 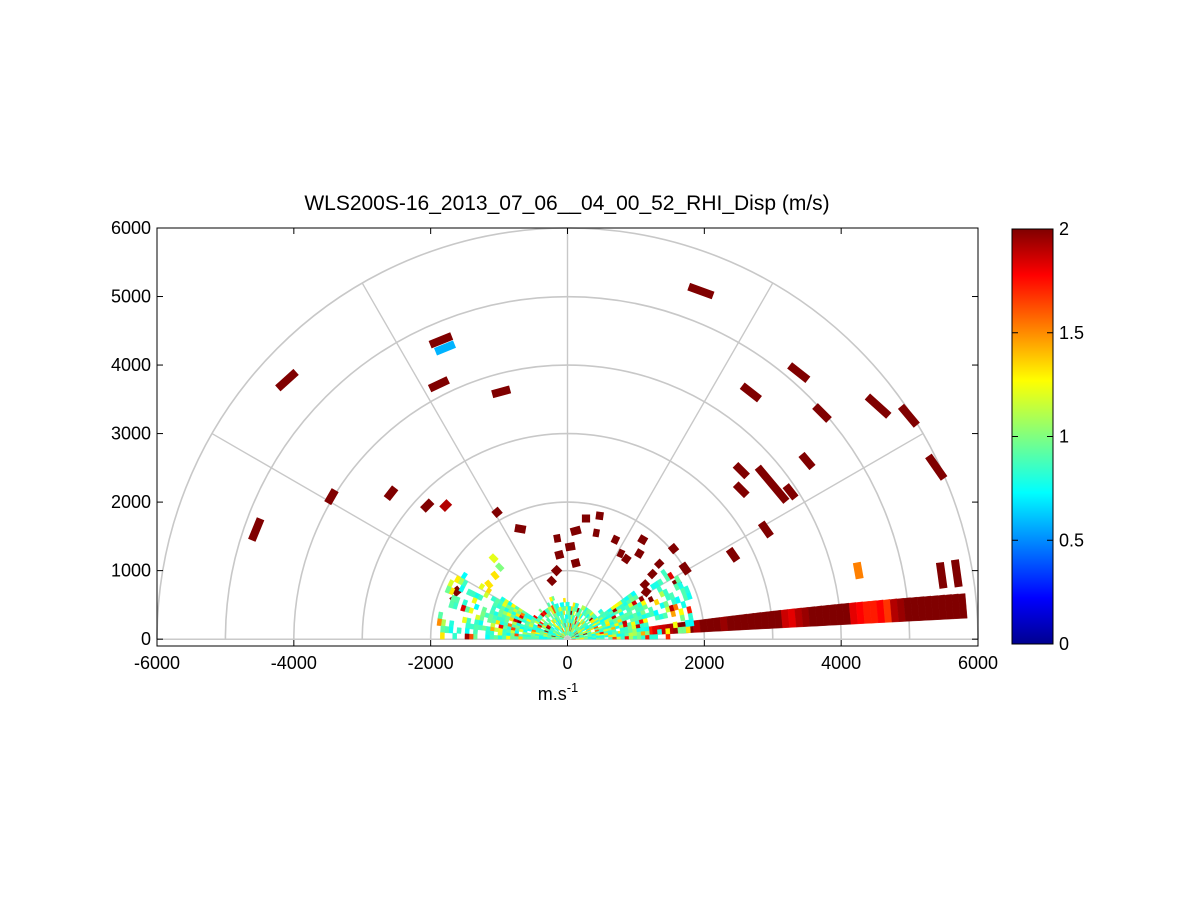 What do you see at coordinates (131, 502) in the screenshot?
I see `y-tick-label: 2000` at bounding box center [131, 502].